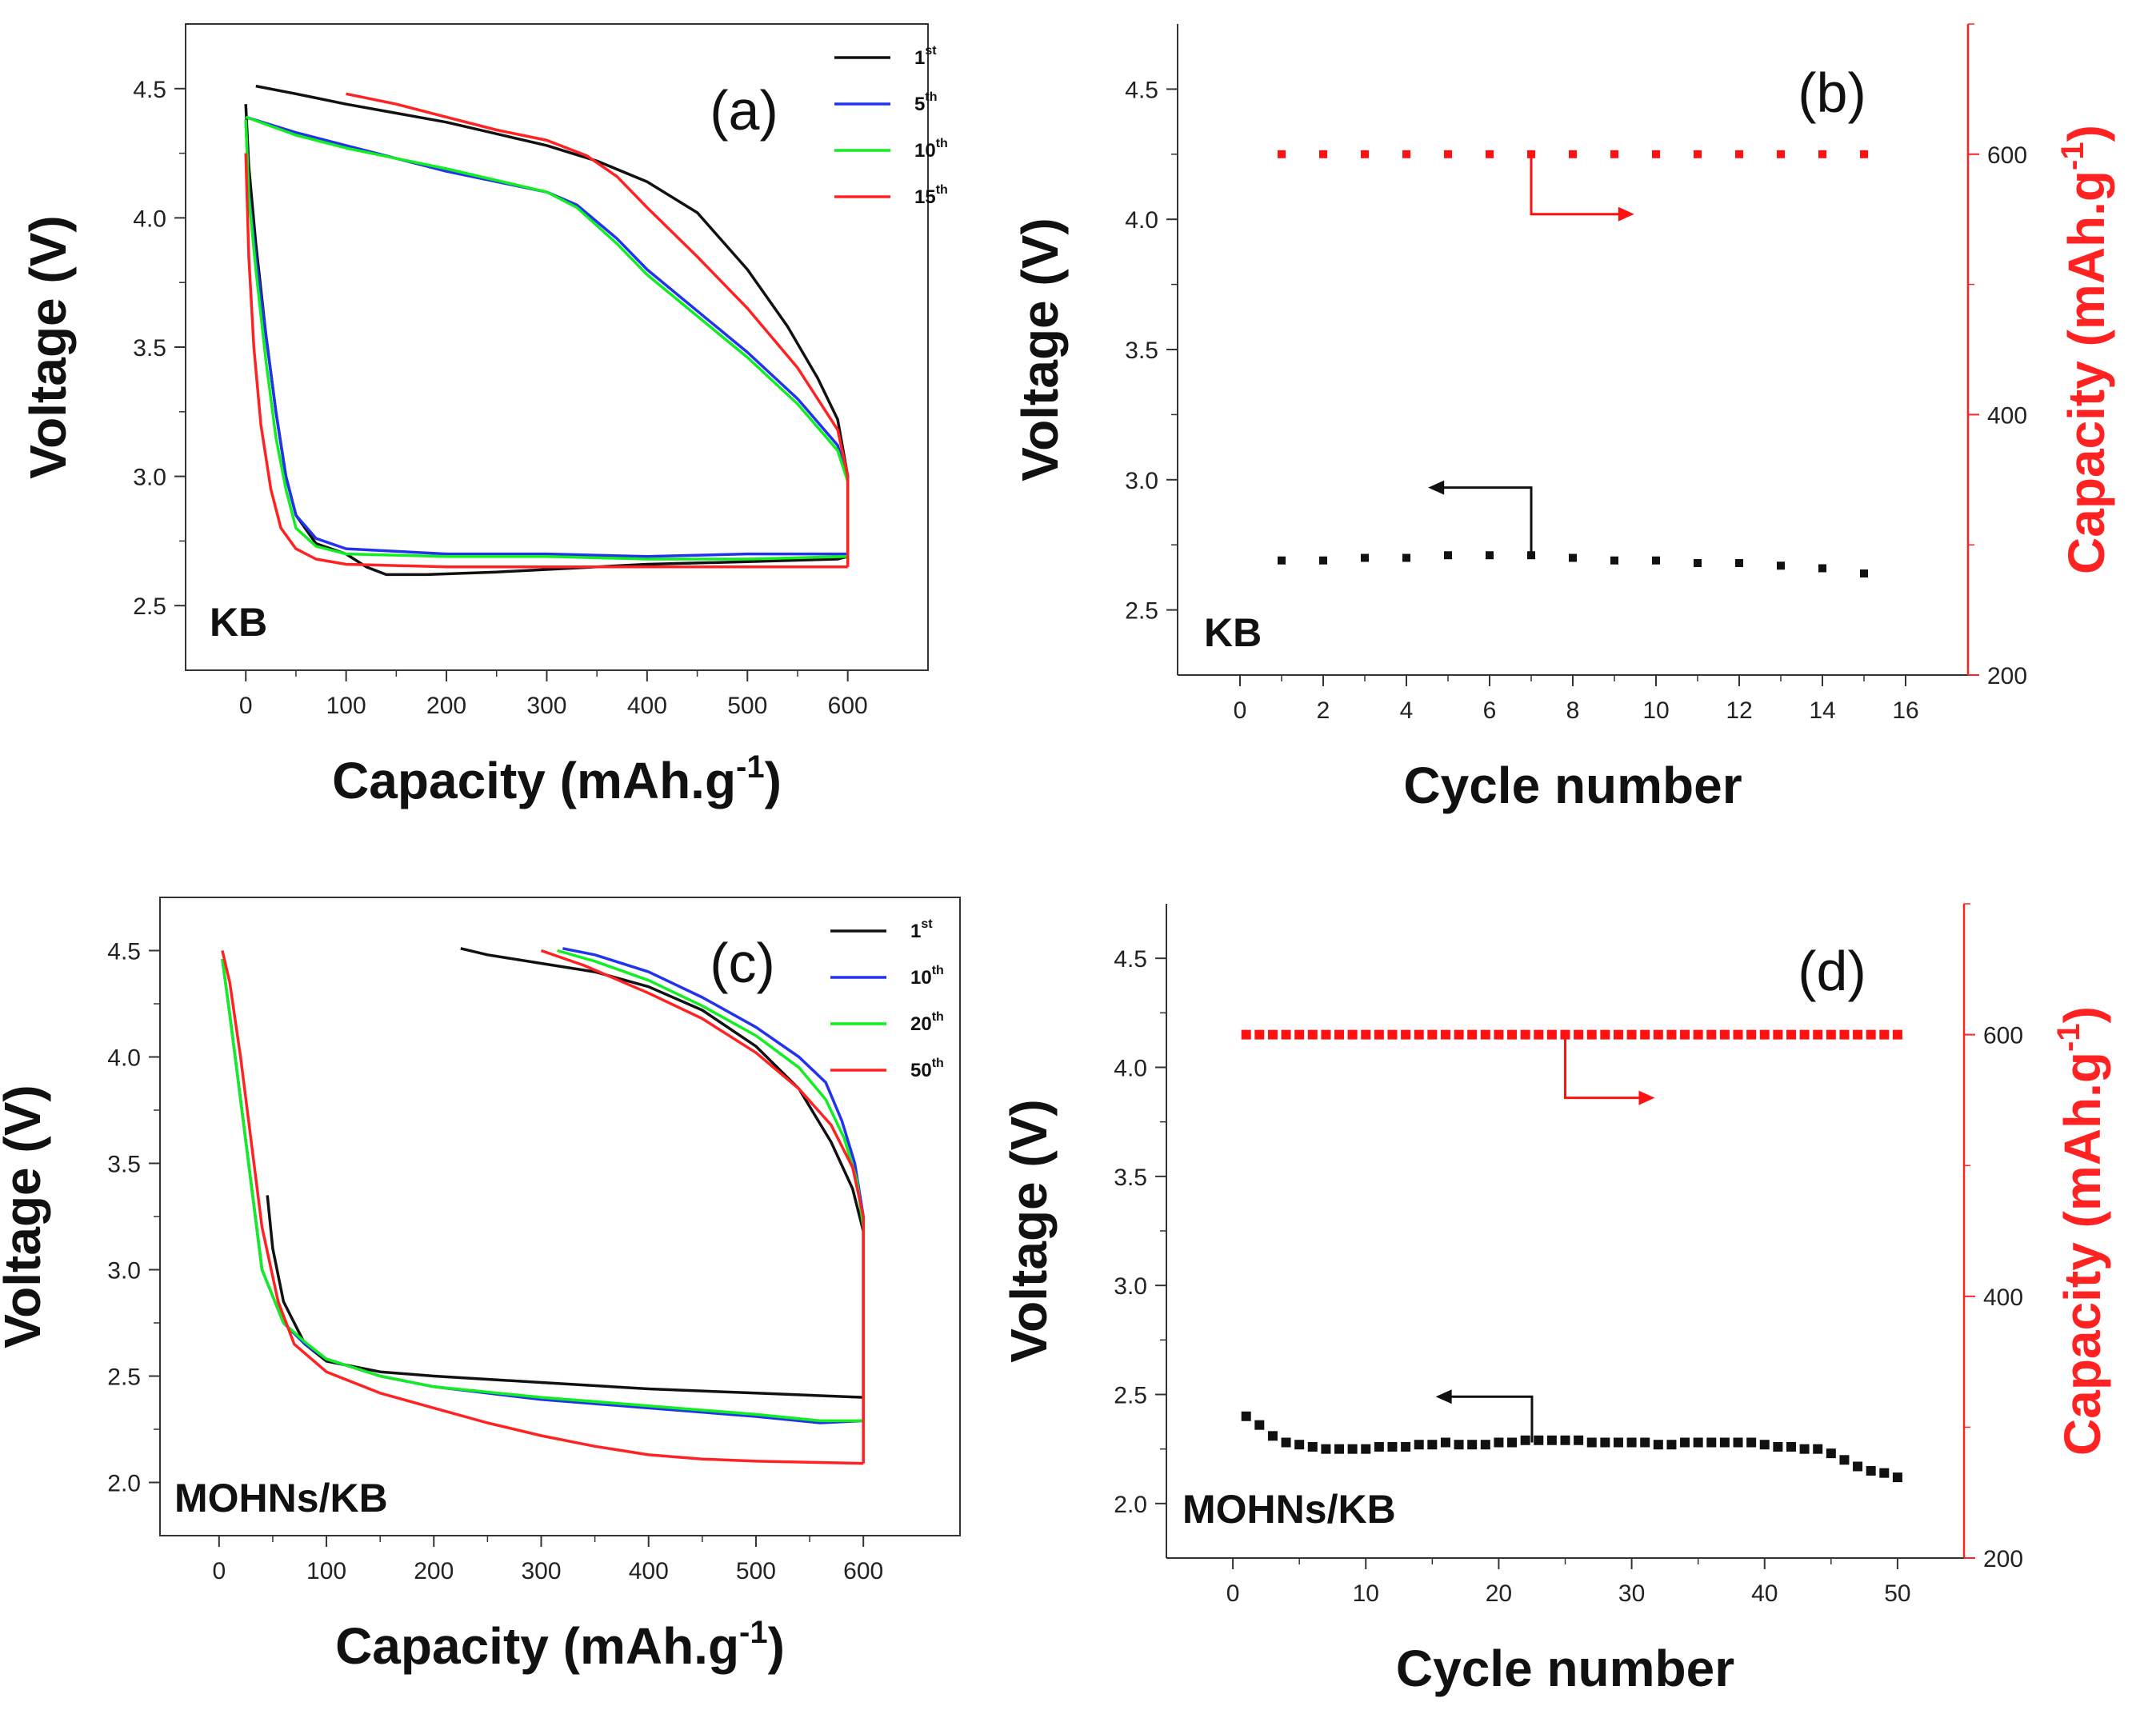 Image resolution: width=2156 pixels, height=1734 pixels. What do you see at coordinates (598, 329) in the screenshot?
I see `series-line-15th-charge` at bounding box center [598, 329].